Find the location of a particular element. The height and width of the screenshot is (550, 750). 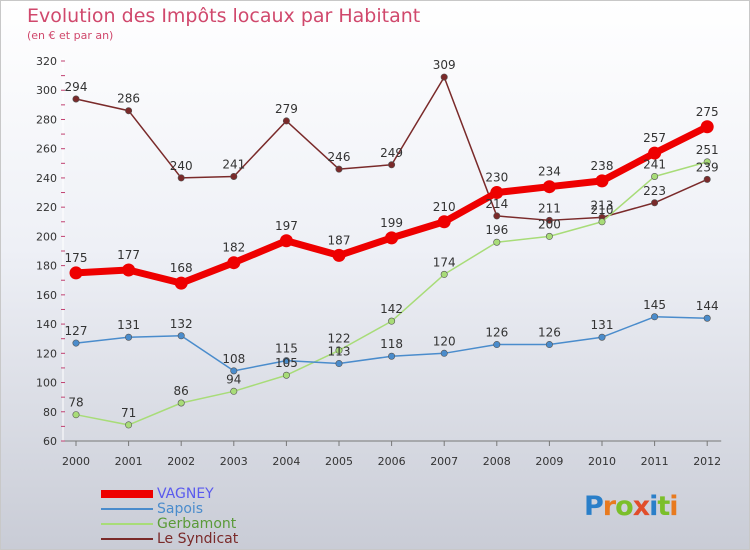

data-label-vagney: 230 is located at coordinates (496, 178).